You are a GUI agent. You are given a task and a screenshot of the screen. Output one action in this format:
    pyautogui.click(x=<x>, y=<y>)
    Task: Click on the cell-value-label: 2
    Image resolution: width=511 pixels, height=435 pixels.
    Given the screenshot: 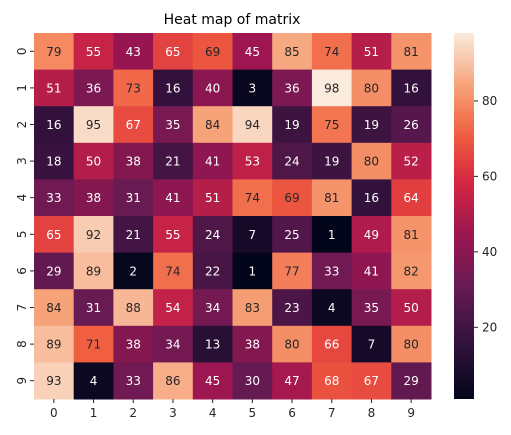 What is the action you would take?
    pyautogui.click(x=133, y=271)
    